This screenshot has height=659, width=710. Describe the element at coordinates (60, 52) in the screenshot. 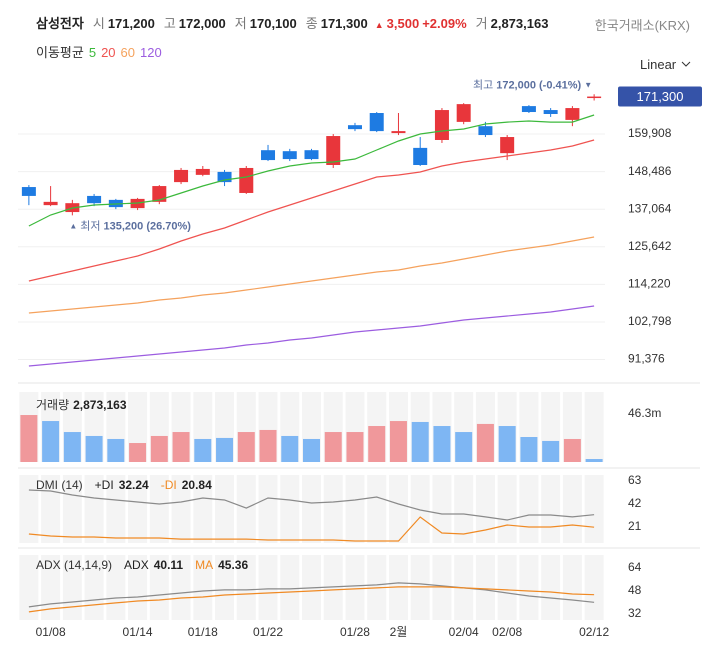

I see `ma-legend-title: 이동평균` at that location.